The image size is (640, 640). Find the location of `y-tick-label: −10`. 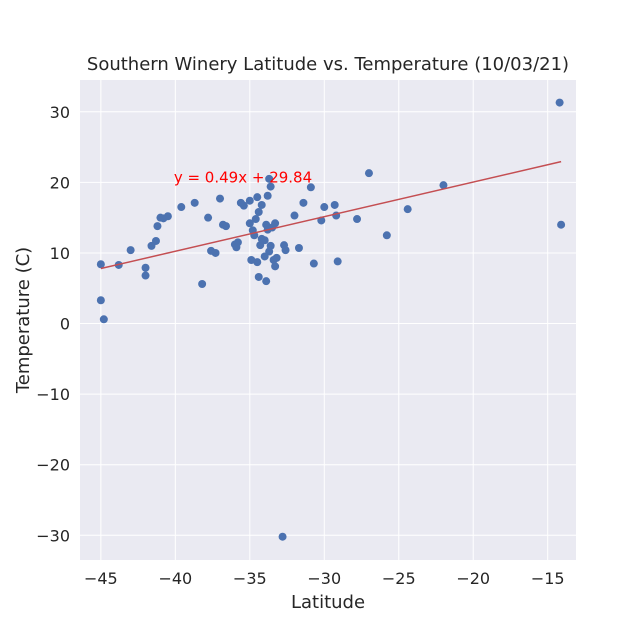

y-tick-label: −10 is located at coordinates (53, 394).